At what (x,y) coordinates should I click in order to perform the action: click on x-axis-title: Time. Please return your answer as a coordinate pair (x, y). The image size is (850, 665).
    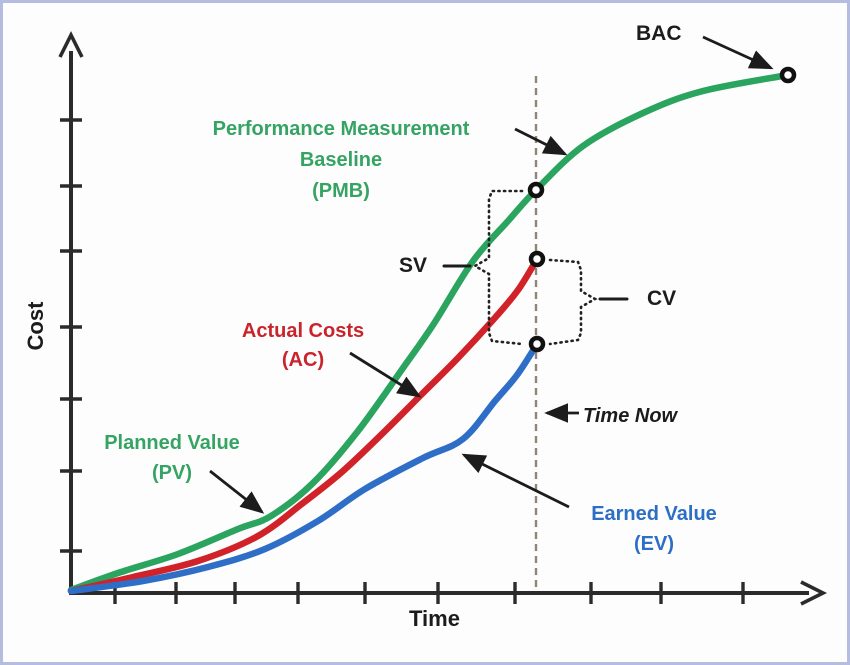
    Looking at the image, I should click on (434, 618).